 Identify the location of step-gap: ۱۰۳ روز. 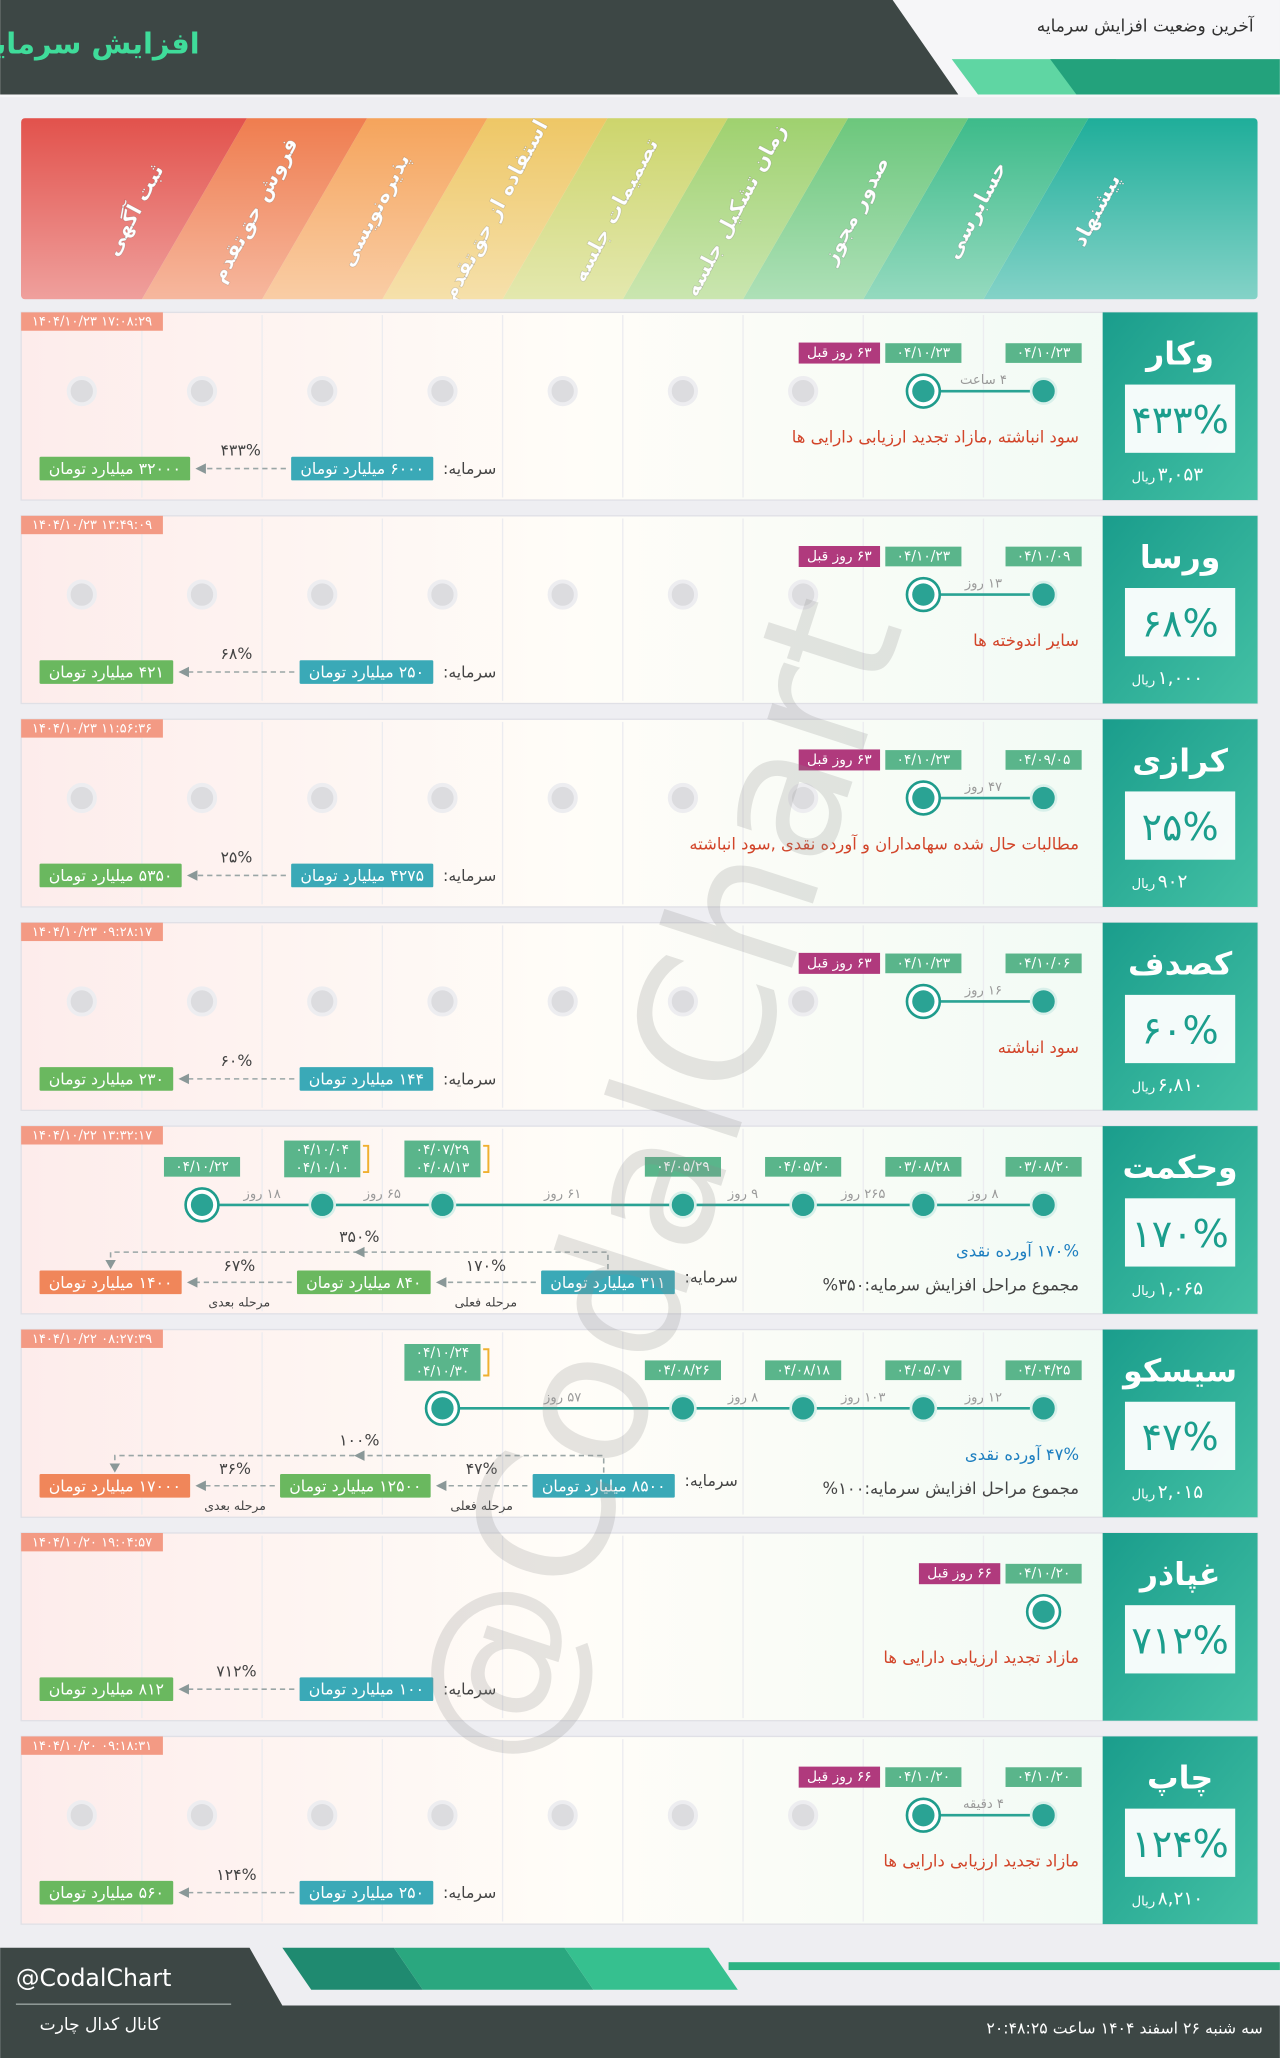
(862, 1397).